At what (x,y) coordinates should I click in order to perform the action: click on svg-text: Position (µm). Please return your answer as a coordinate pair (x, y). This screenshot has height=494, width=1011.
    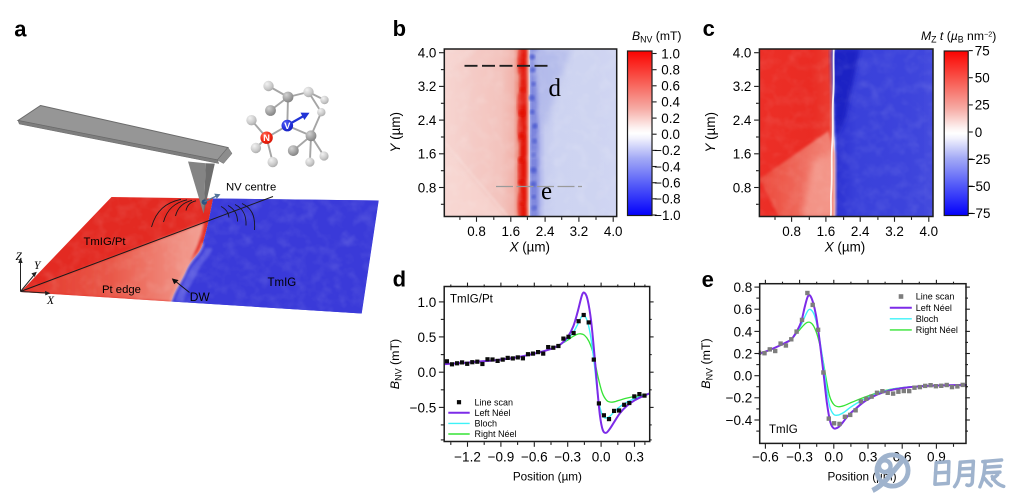
    Looking at the image, I should click on (547, 477).